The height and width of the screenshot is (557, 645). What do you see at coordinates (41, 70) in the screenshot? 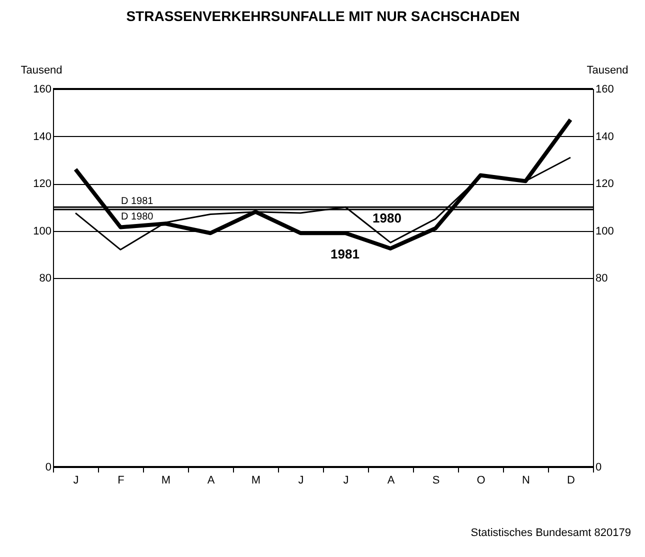
I see `y-axis-title: Tausend` at bounding box center [41, 70].